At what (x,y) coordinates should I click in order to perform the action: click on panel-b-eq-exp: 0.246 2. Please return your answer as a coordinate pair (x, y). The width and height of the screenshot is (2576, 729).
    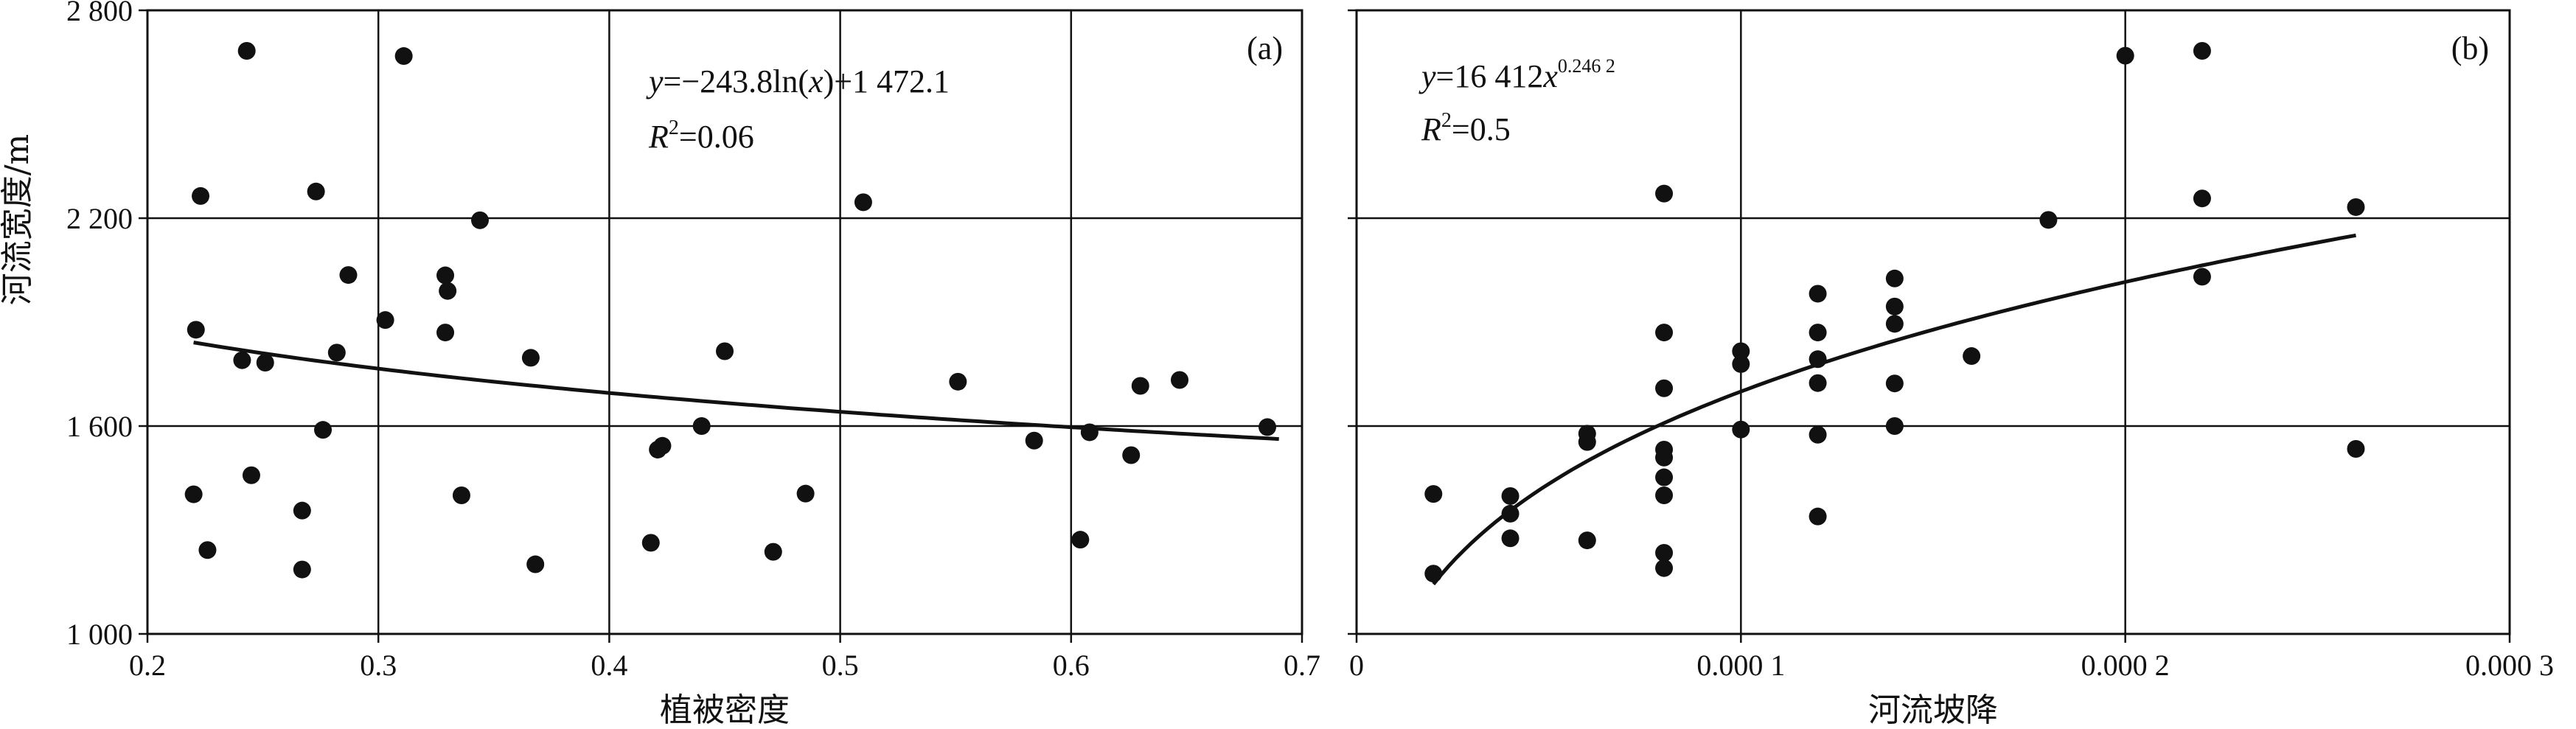
    Looking at the image, I should click on (1586, 66).